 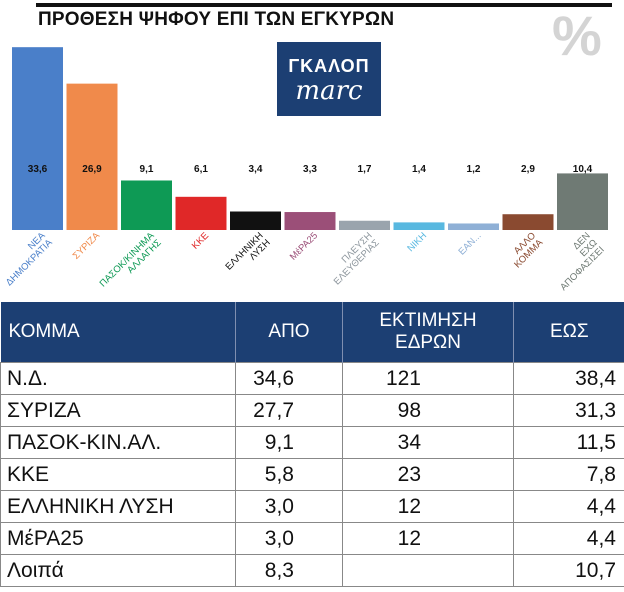 I want to click on bar-value-label: 1,7, so click(x=365, y=169).